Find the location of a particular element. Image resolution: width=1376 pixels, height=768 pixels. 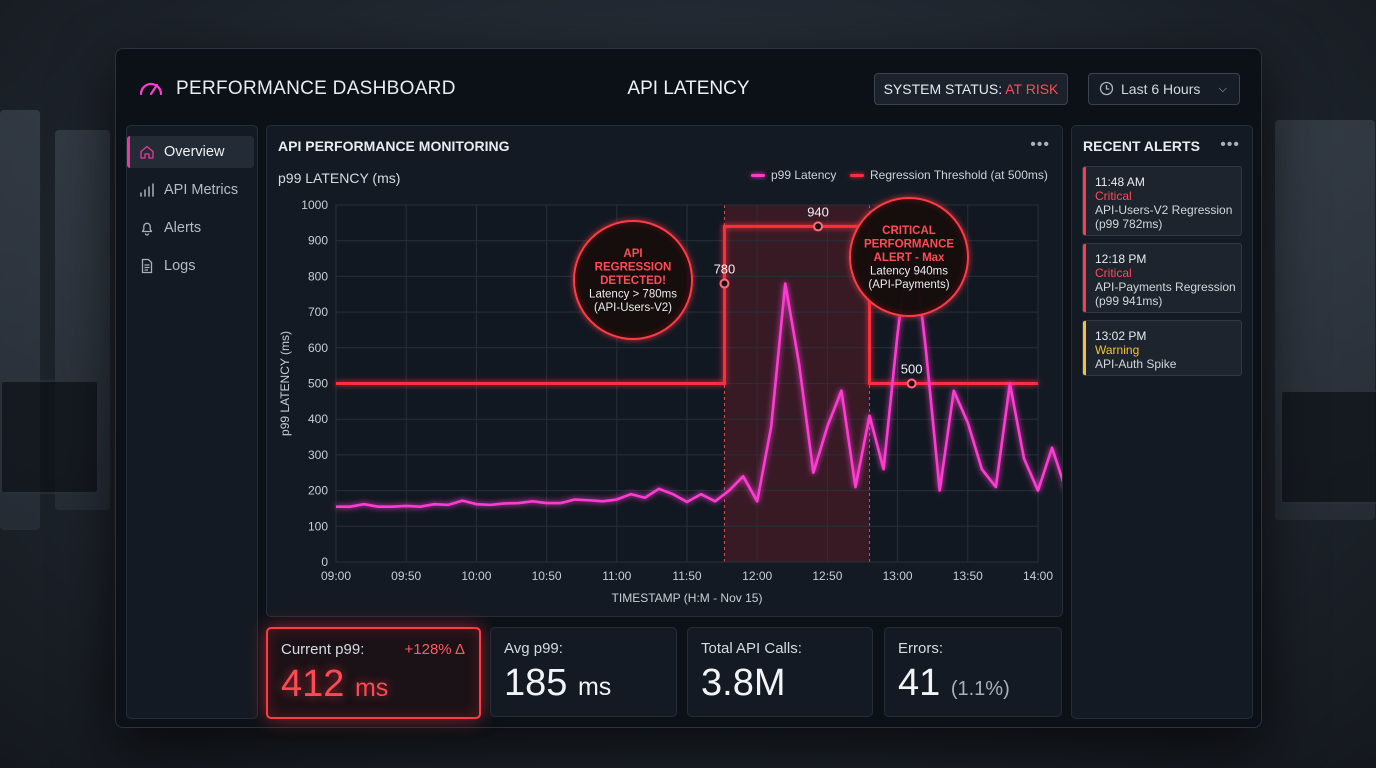

x-tick-label: 13:50 is located at coordinates (968, 576).